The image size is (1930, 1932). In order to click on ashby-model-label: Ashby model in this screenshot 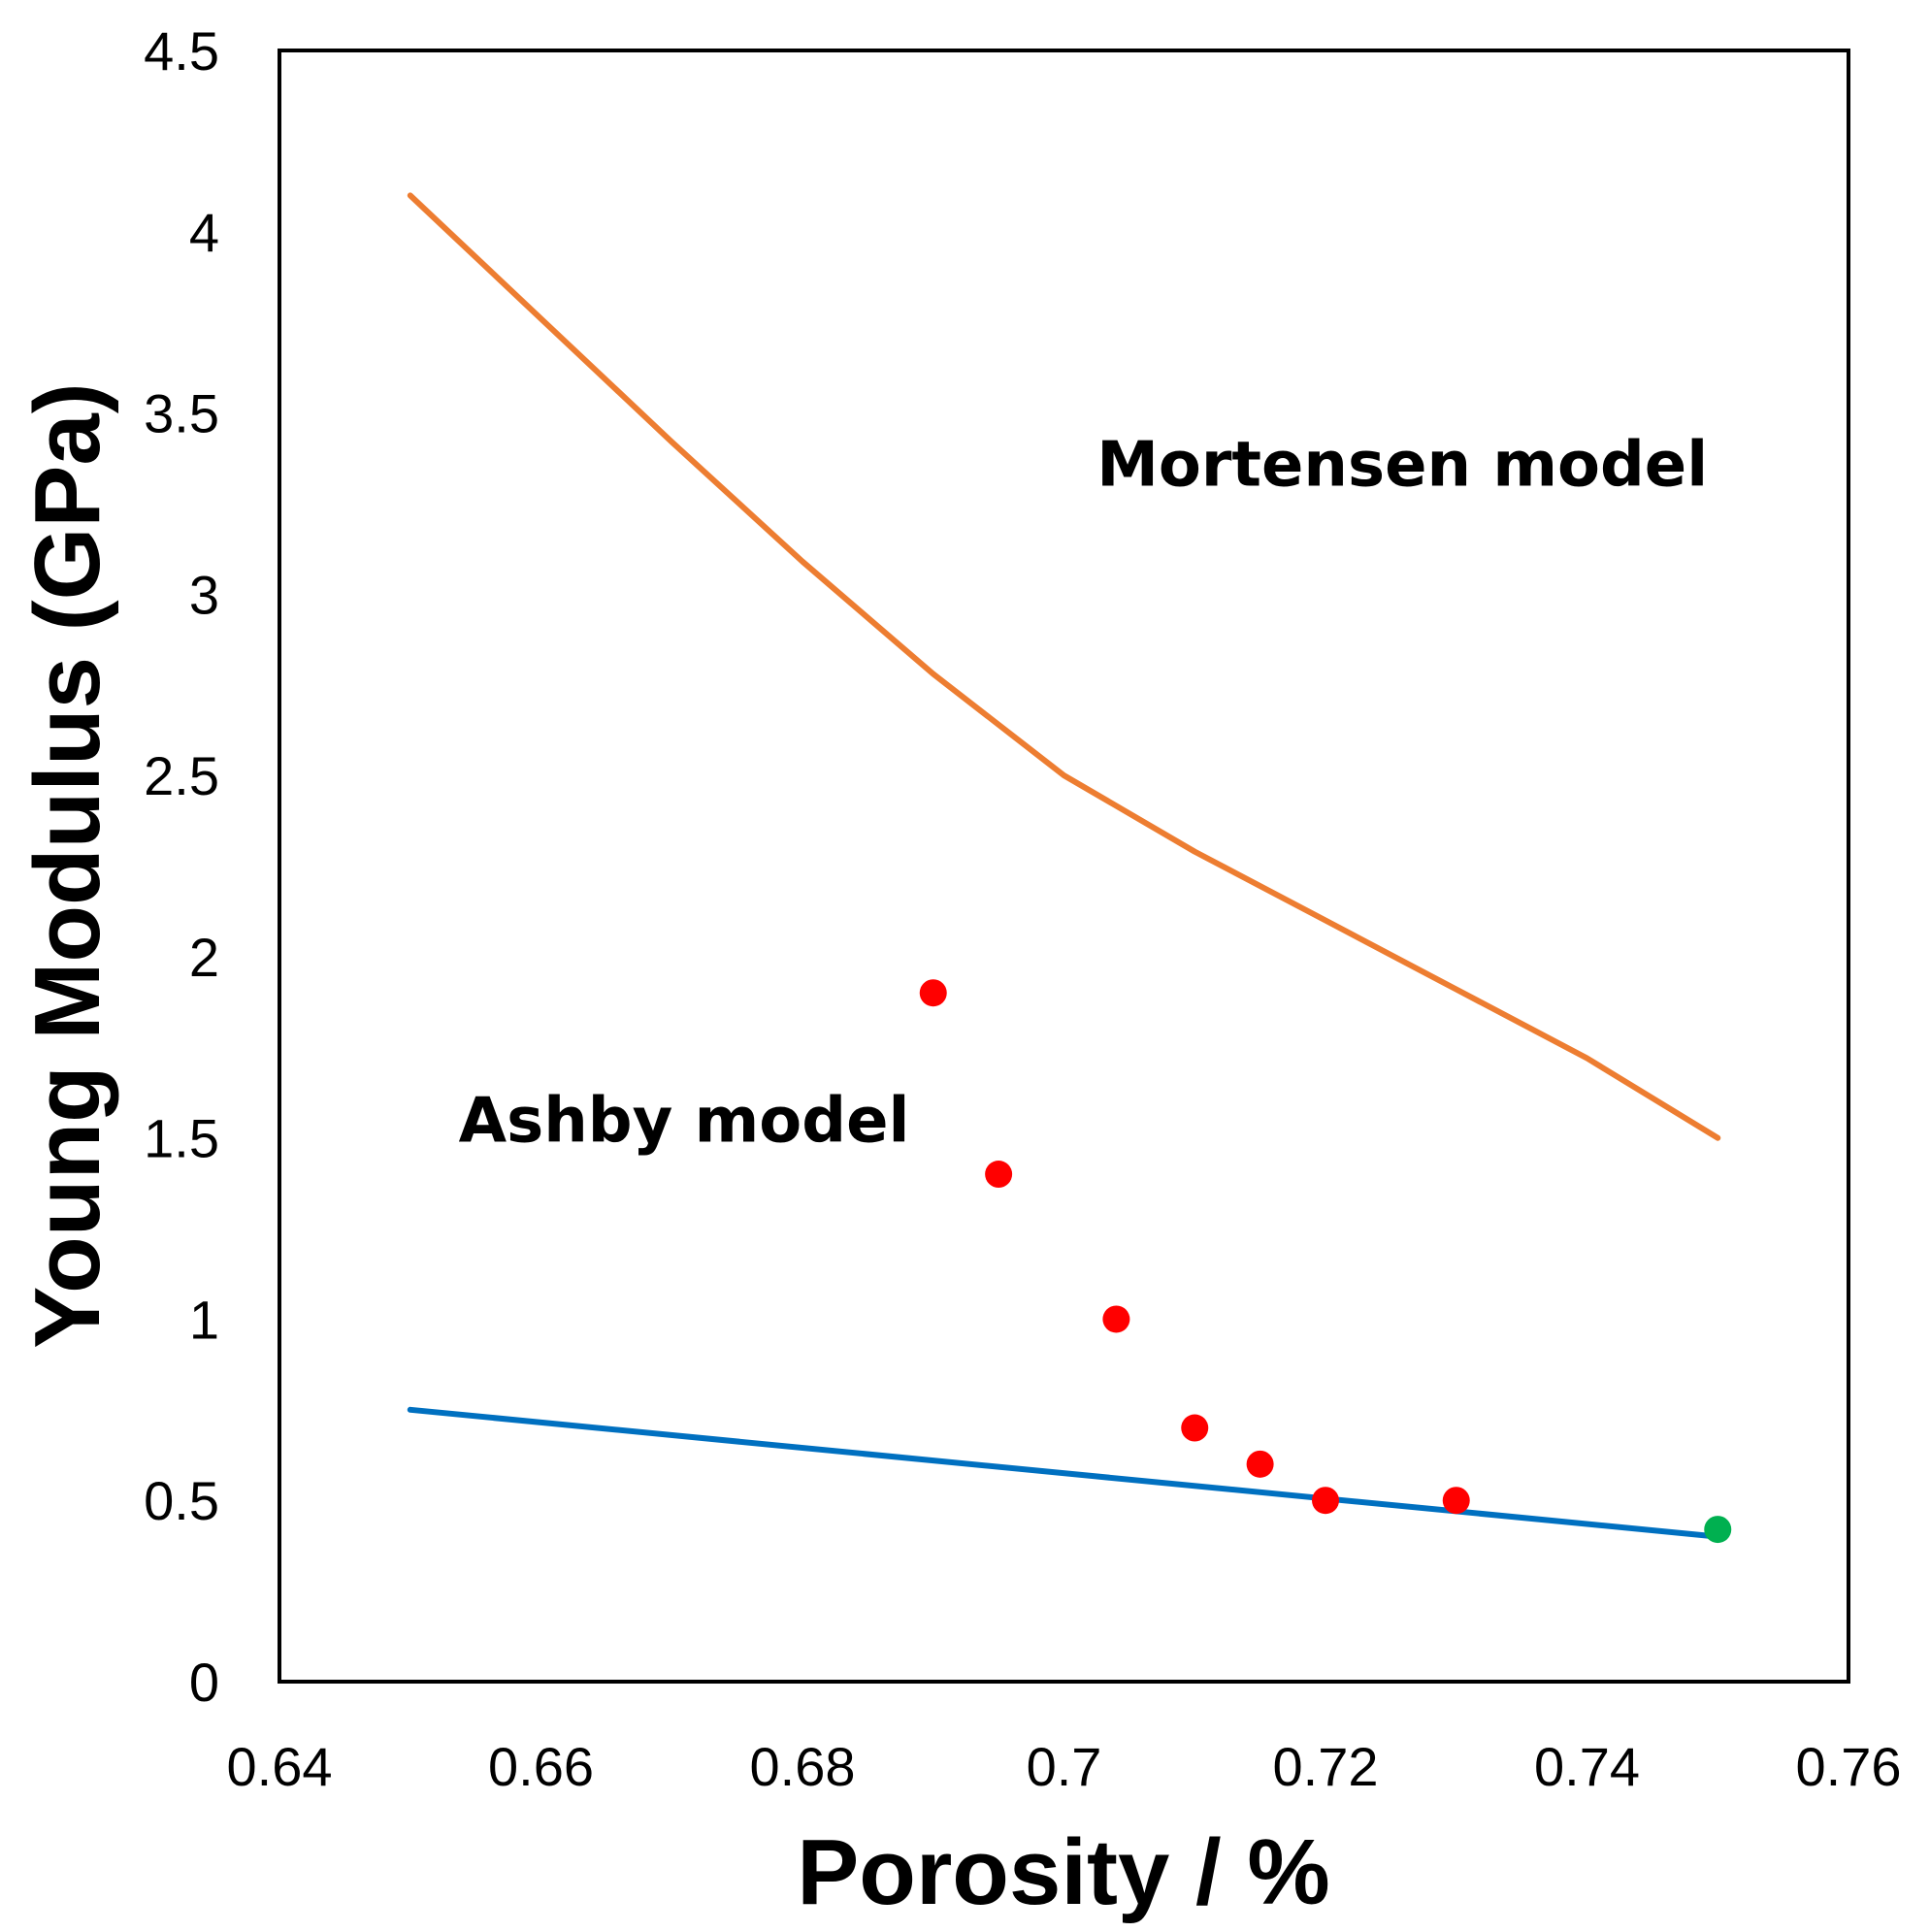, I will do `click(684, 1121)`.